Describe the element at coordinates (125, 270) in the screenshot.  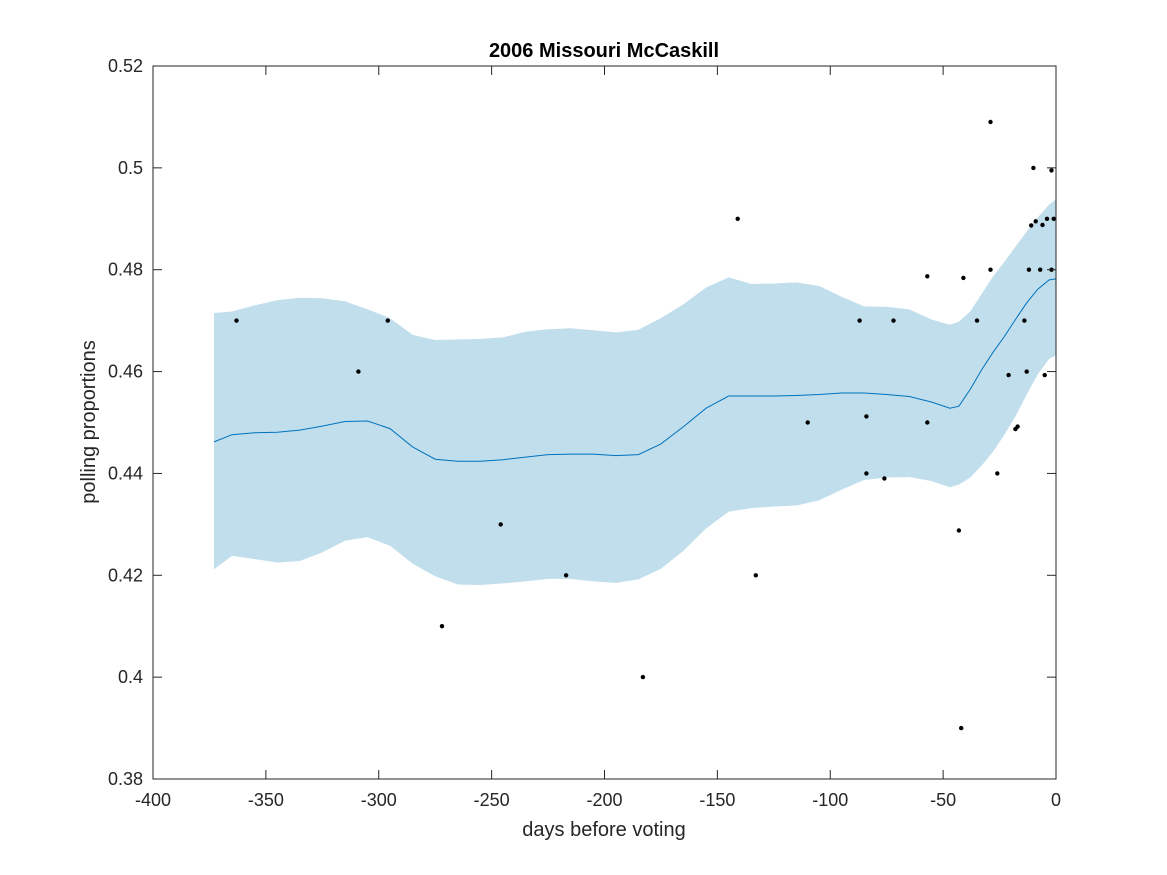
I see `y-tick-label: 0.48` at that location.